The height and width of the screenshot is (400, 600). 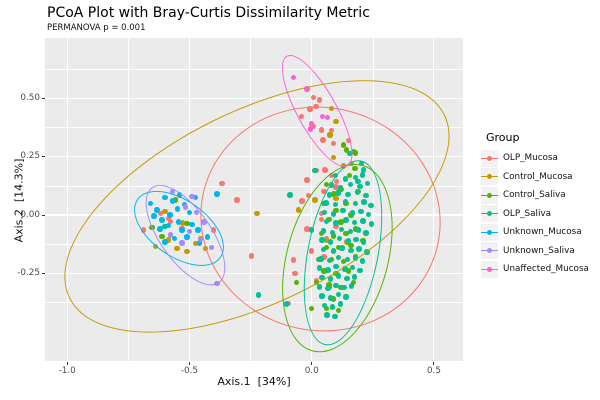 What do you see at coordinates (312, 363) in the screenshot?
I see `x-tick-mark` at bounding box center [312, 363].